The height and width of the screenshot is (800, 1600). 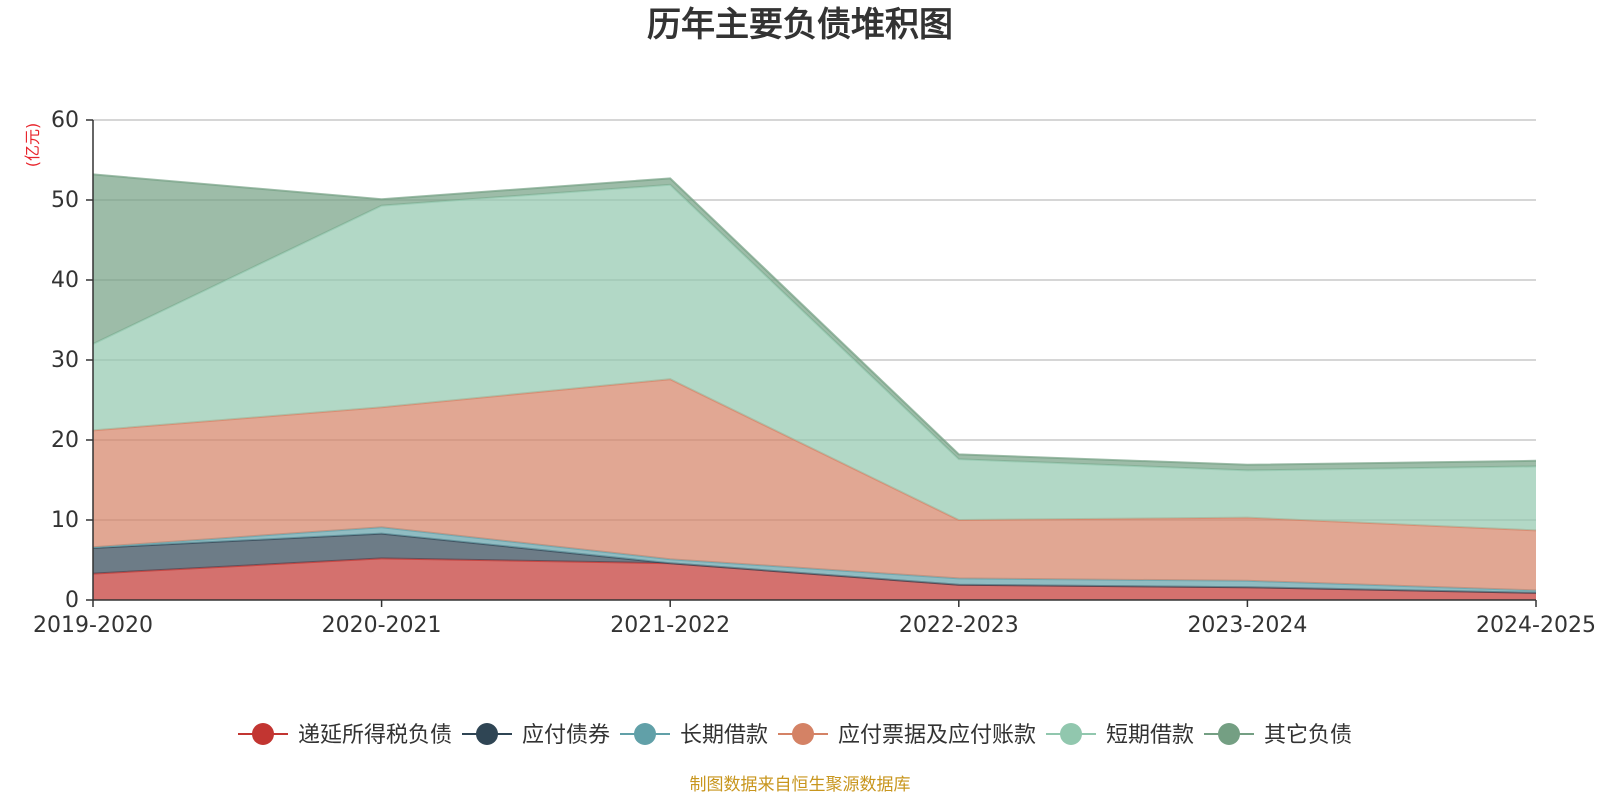 I want to click on legend-item-3: 长期借款, so click(x=694, y=735).